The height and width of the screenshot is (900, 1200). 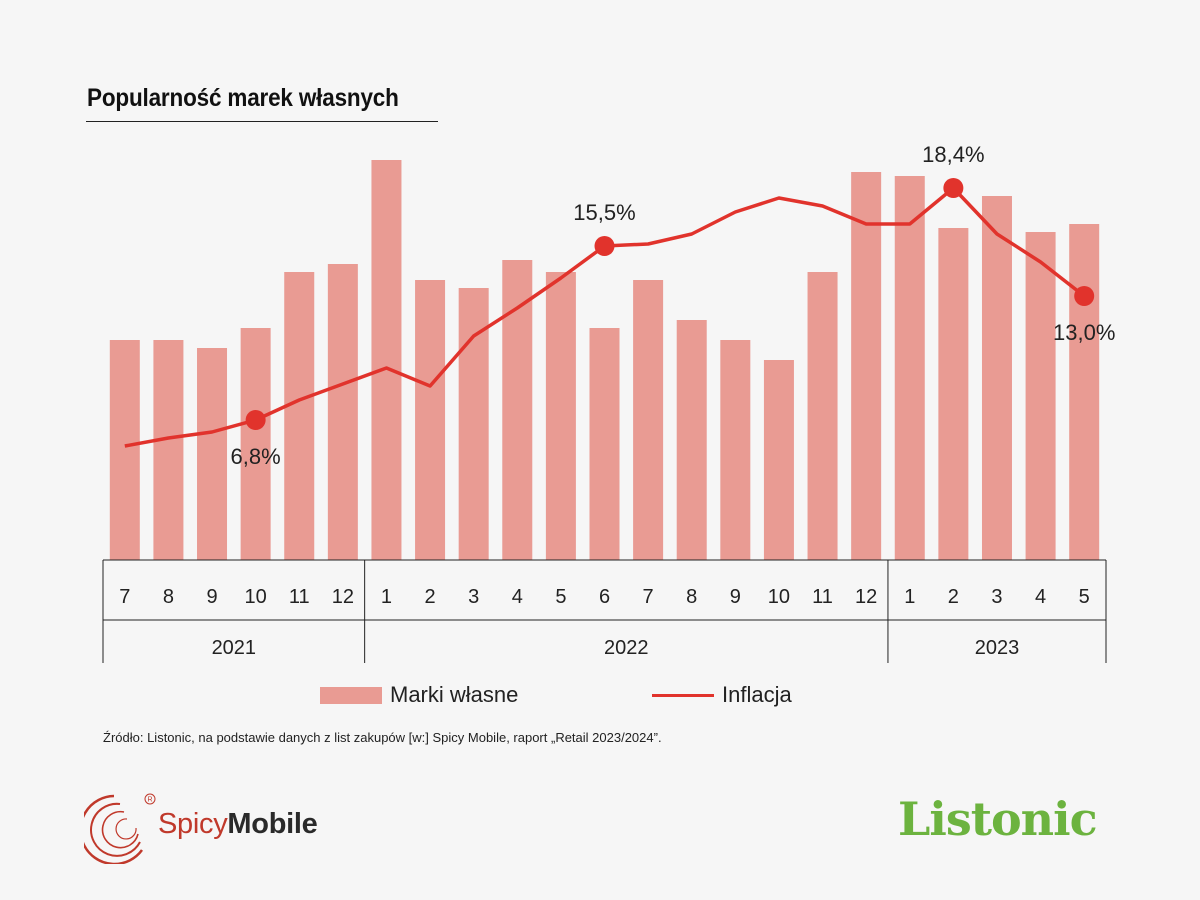 What do you see at coordinates (272, 824) in the screenshot?
I see `spicy-logo-text-bold: Mobile` at bounding box center [272, 824].